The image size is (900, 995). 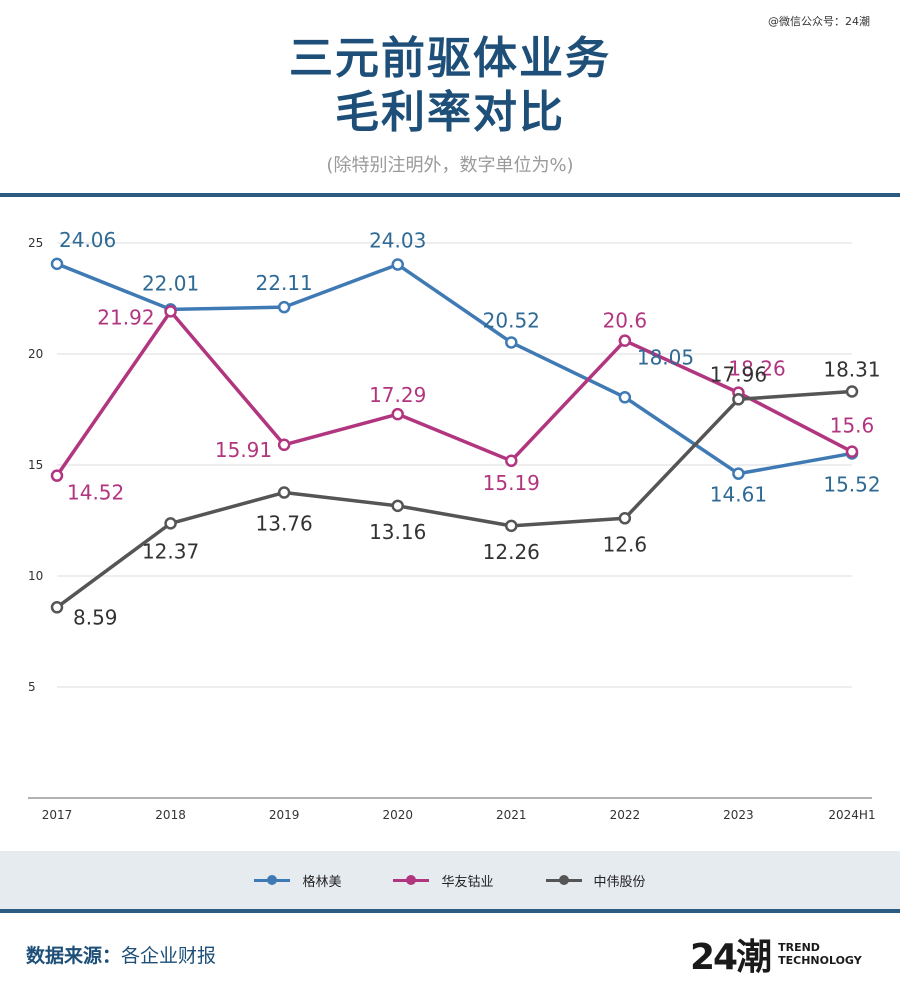 What do you see at coordinates (511, 552) in the screenshot?
I see `data-label: 12.26` at bounding box center [511, 552].